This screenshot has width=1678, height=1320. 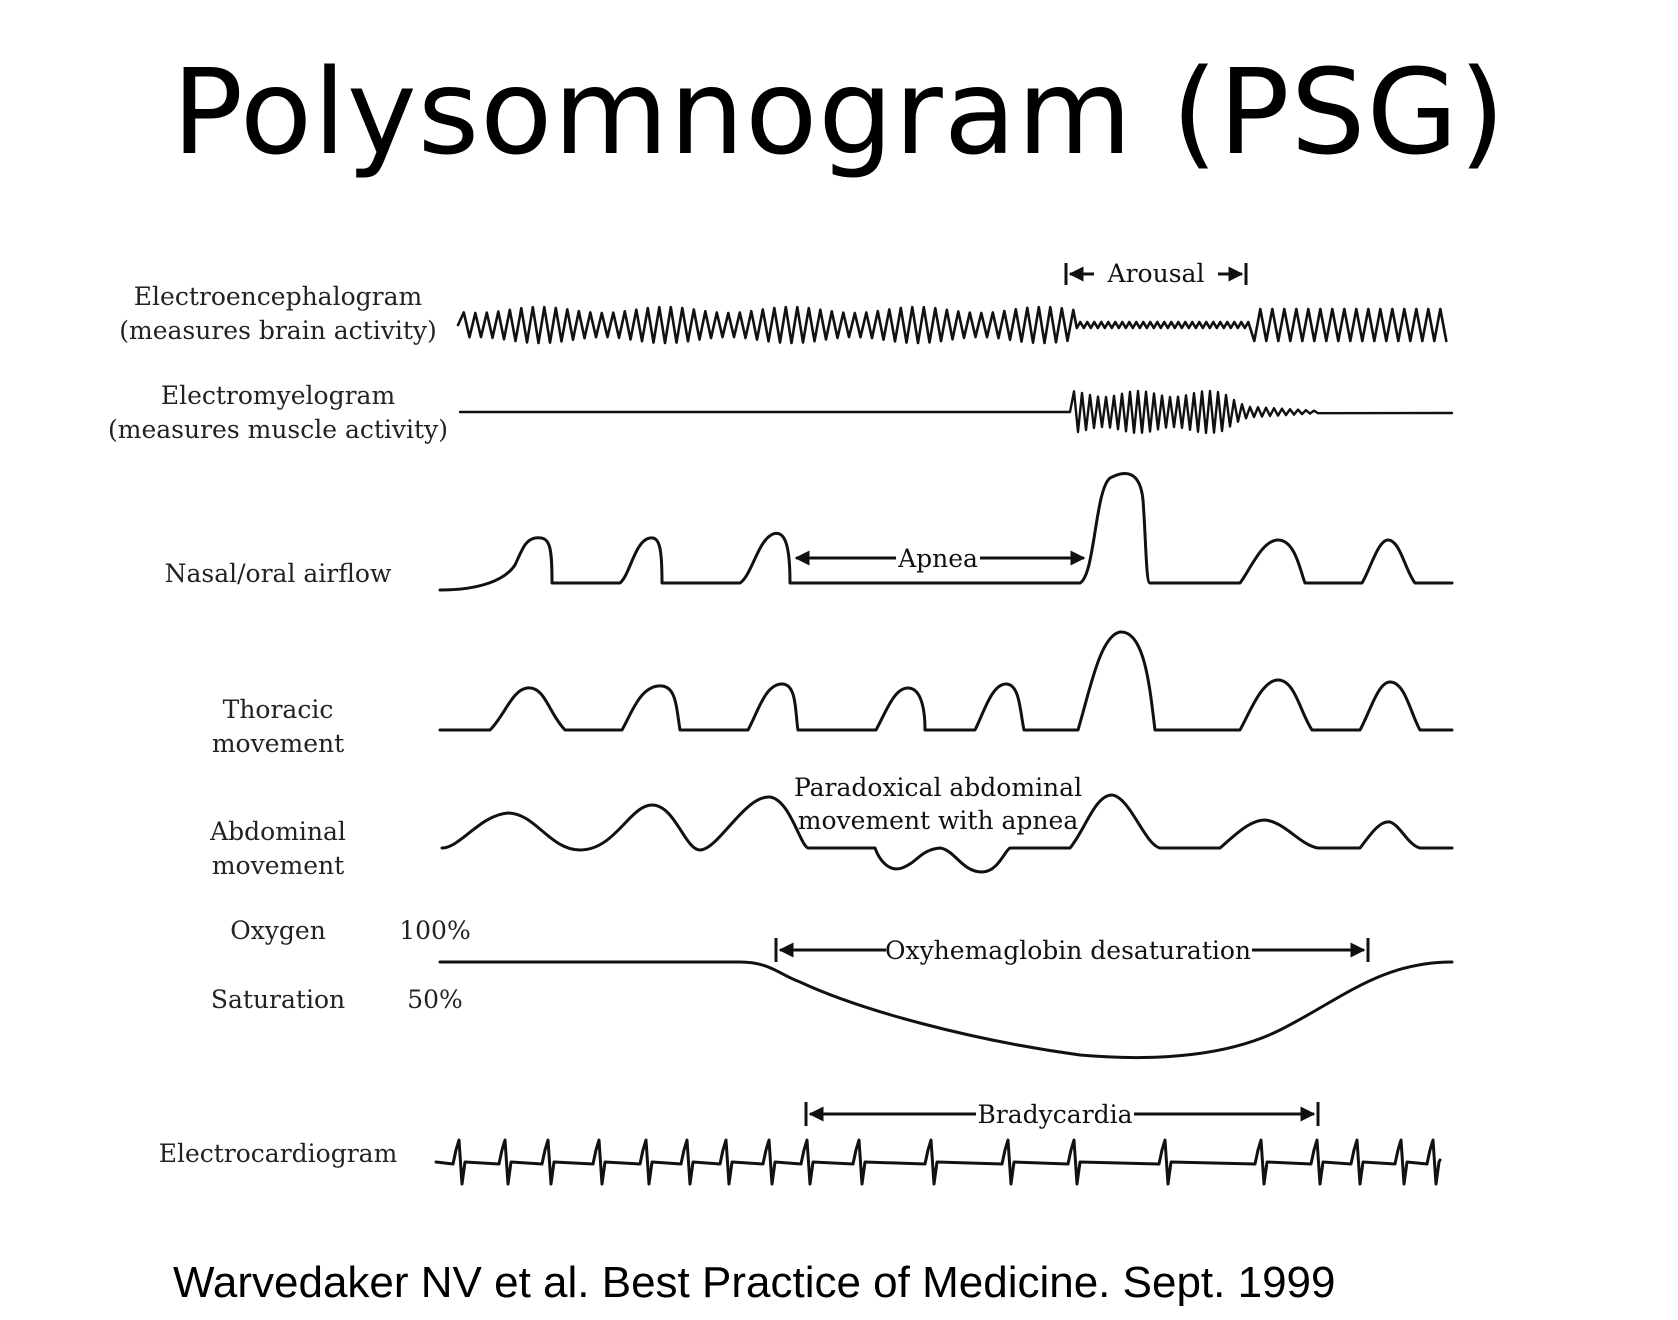 I want to click on thoracic-sublabel: movement, so click(x=278, y=743).